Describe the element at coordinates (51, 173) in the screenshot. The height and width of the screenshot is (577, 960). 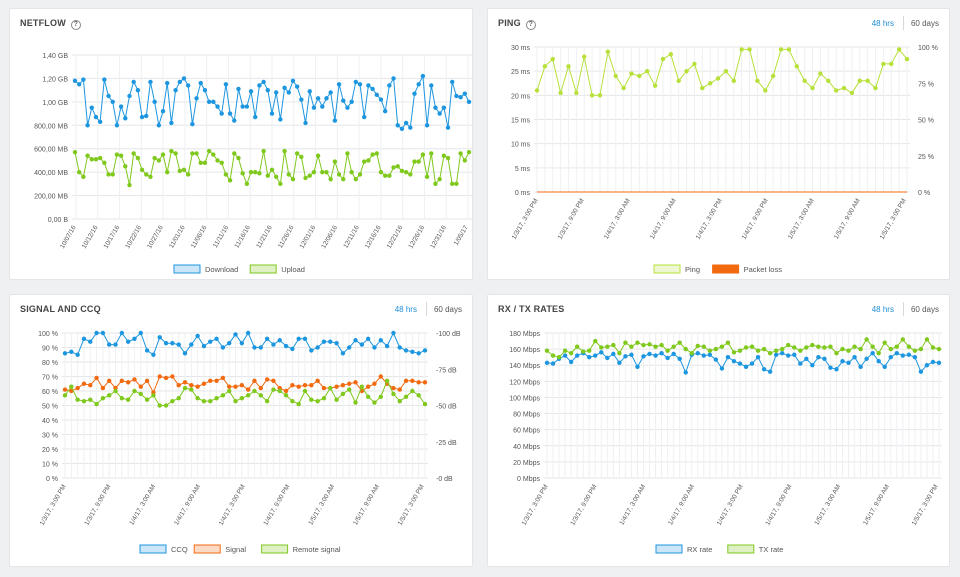
I see `y-tick-label: 400,00 MB` at that location.